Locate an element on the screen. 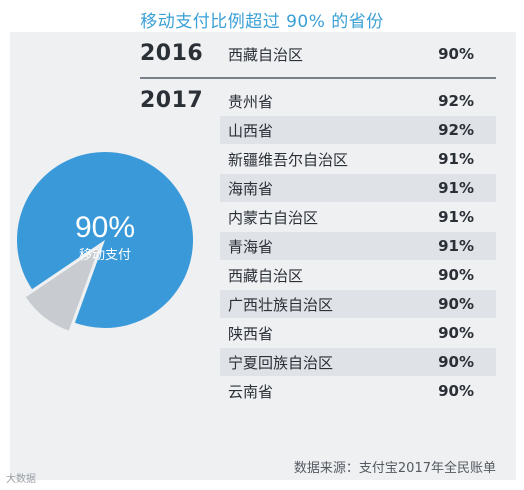 The image size is (524, 490). page-title: 移动支付比例超过 90% 的省份 is located at coordinates (262, 22).